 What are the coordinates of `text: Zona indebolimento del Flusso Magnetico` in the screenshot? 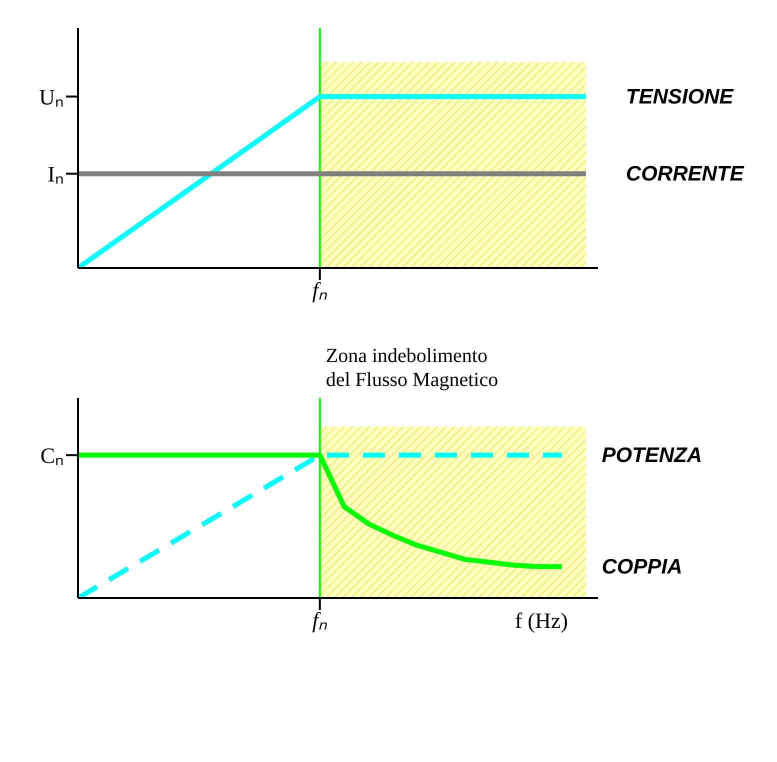 It's located at (412, 368).